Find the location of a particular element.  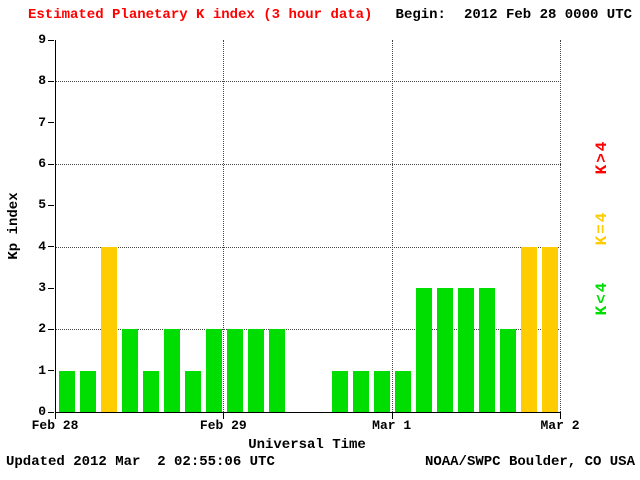

x-tick-label: Mar 1 is located at coordinates (392, 425).